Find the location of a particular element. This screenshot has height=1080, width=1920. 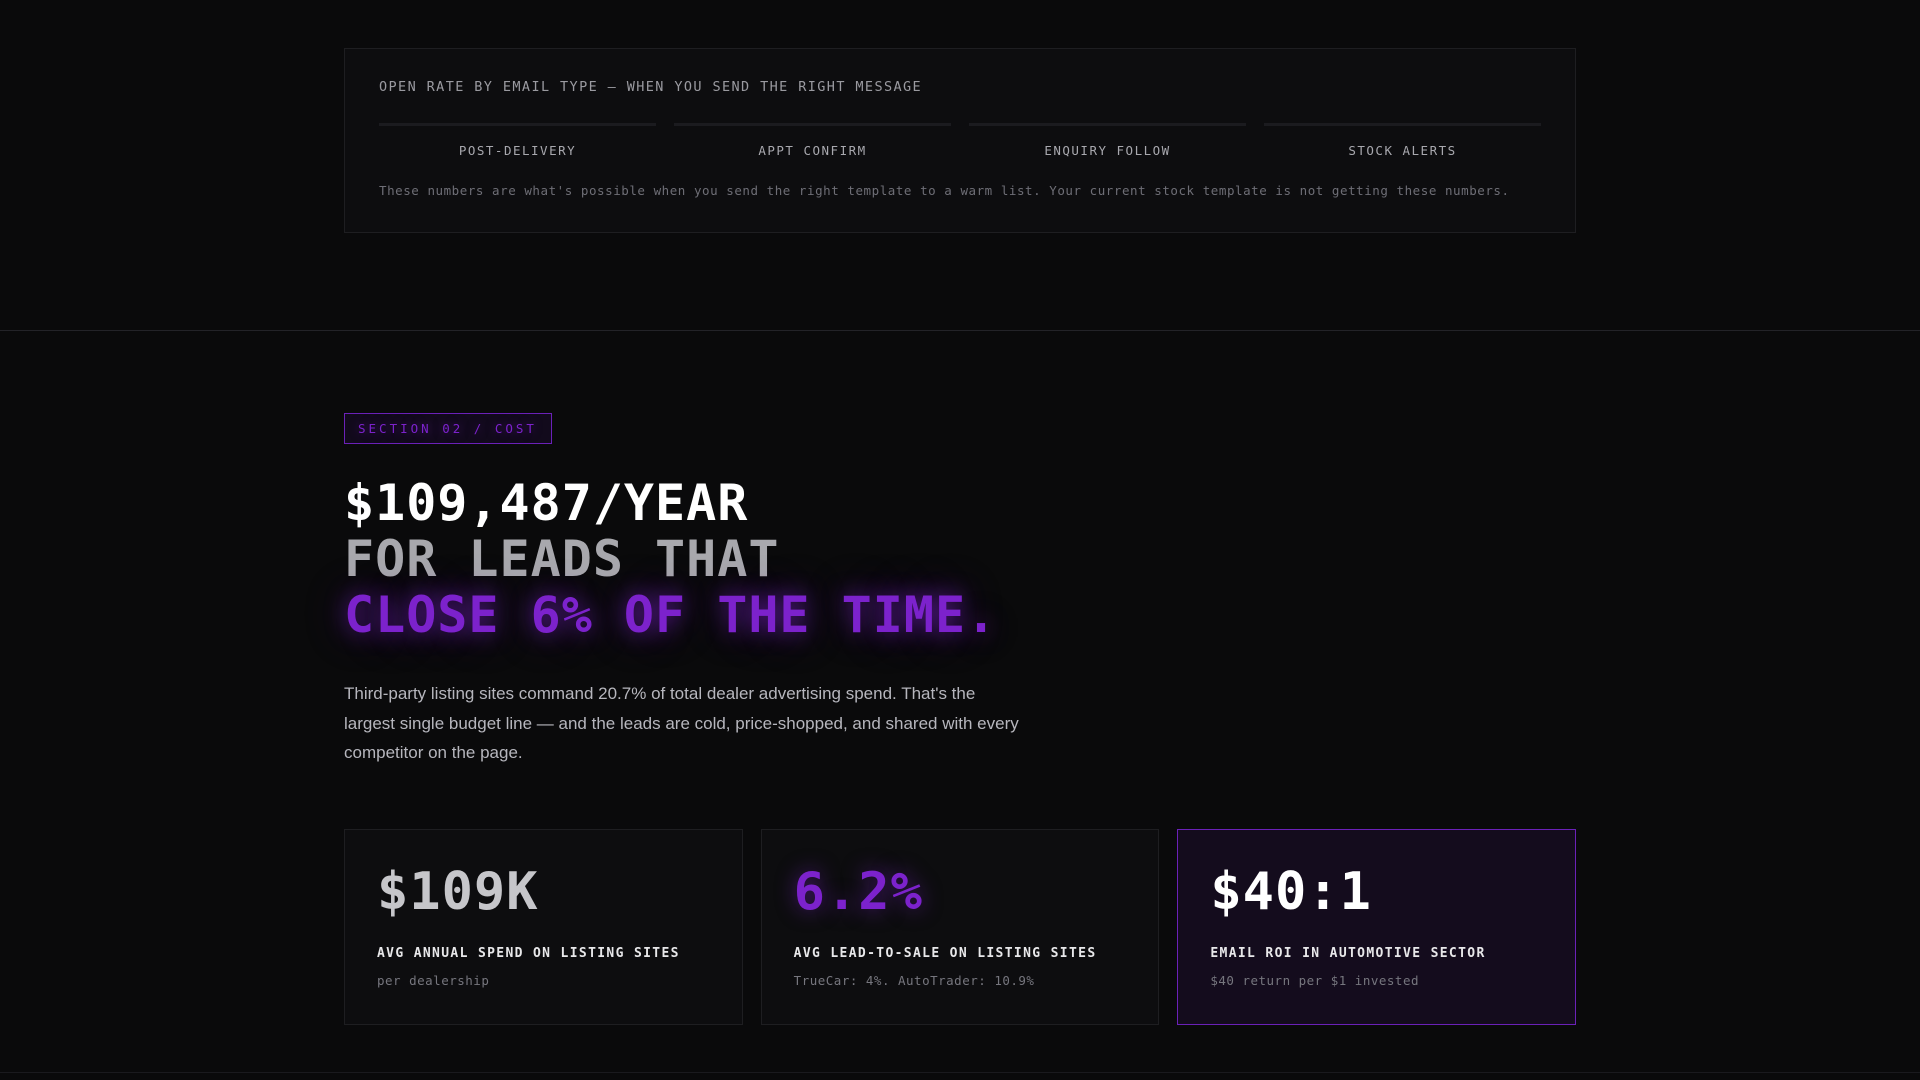

section-divider is located at coordinates (960, 330).